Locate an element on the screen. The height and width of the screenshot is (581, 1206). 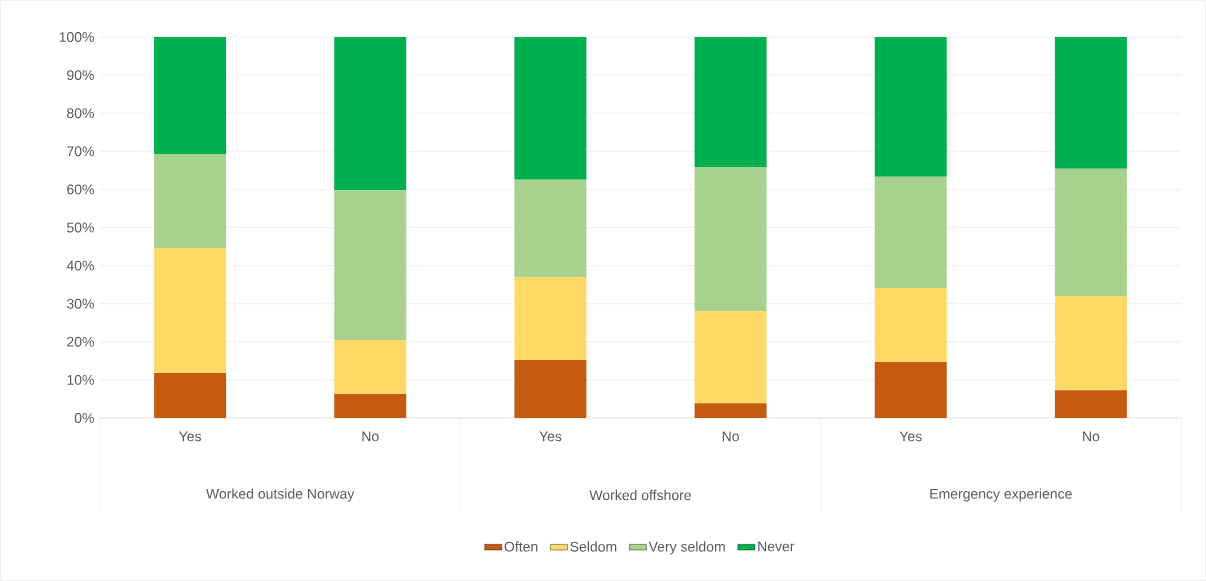
y-tick-label: 80% is located at coordinates (80, 113).